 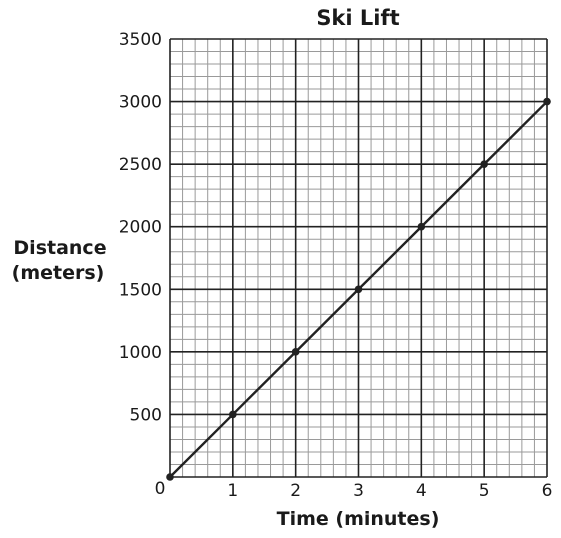 What do you see at coordinates (547, 491) in the screenshot?
I see `x-tick-label: 6` at bounding box center [547, 491].